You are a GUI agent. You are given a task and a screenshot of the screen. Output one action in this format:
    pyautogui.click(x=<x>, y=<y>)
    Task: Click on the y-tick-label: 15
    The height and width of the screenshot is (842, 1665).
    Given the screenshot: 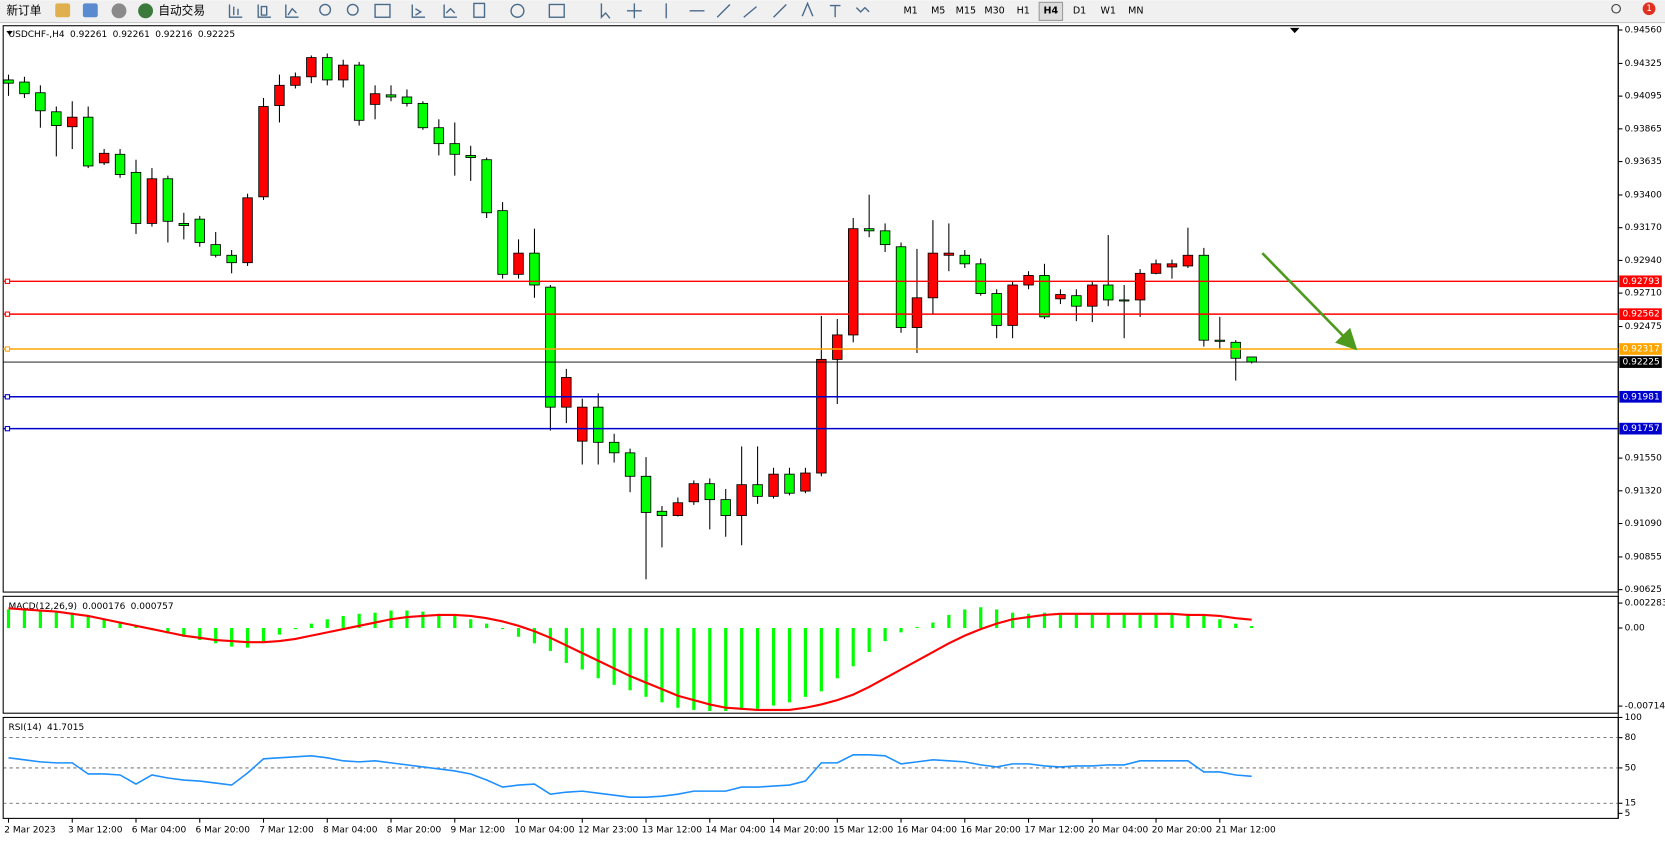 What is the action you would take?
    pyautogui.click(x=1630, y=804)
    